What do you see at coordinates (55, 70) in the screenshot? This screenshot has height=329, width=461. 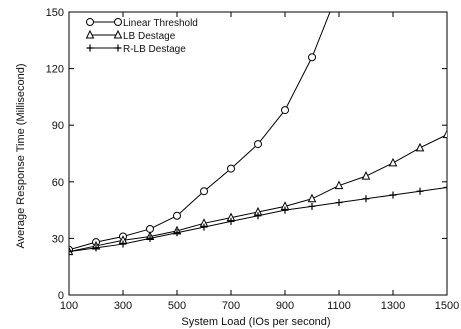 I see `y-tick-label: 120` at bounding box center [55, 70].